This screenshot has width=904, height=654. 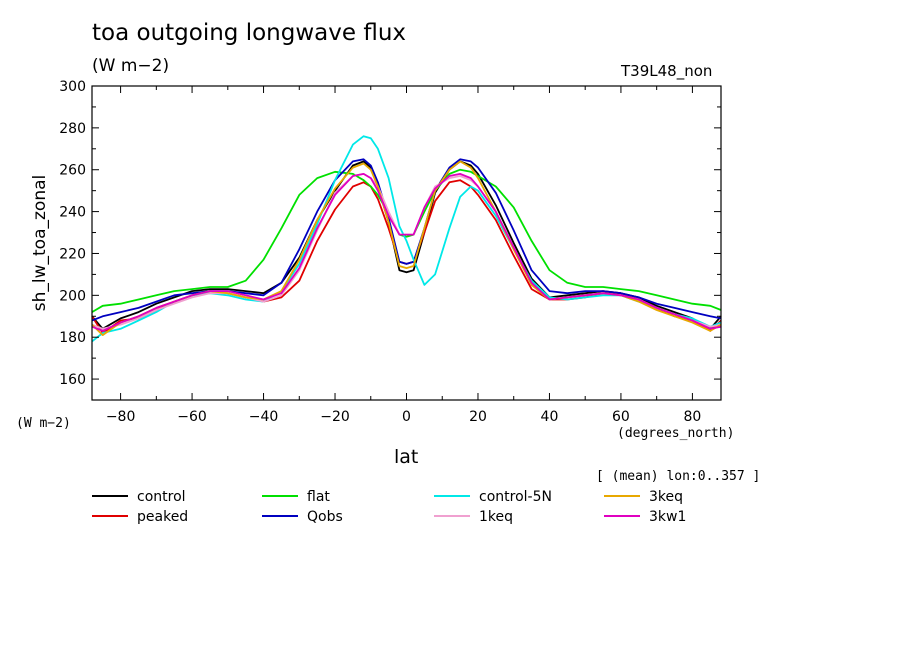 What do you see at coordinates (192, 417) in the screenshot?
I see `x-tick-label: −60` at bounding box center [192, 417].